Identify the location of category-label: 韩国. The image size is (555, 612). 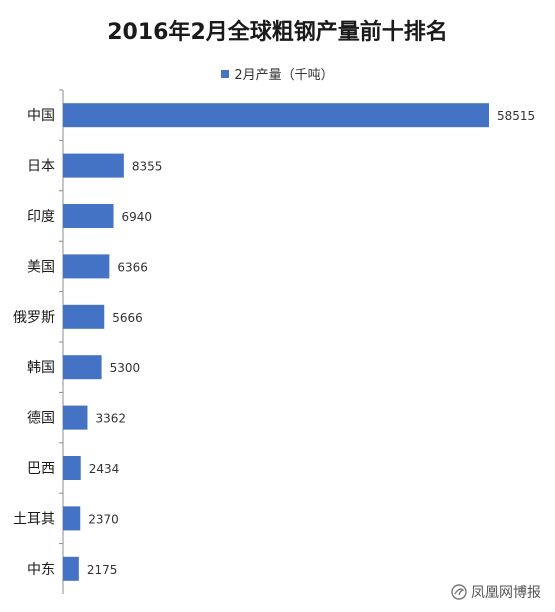
(41, 368).